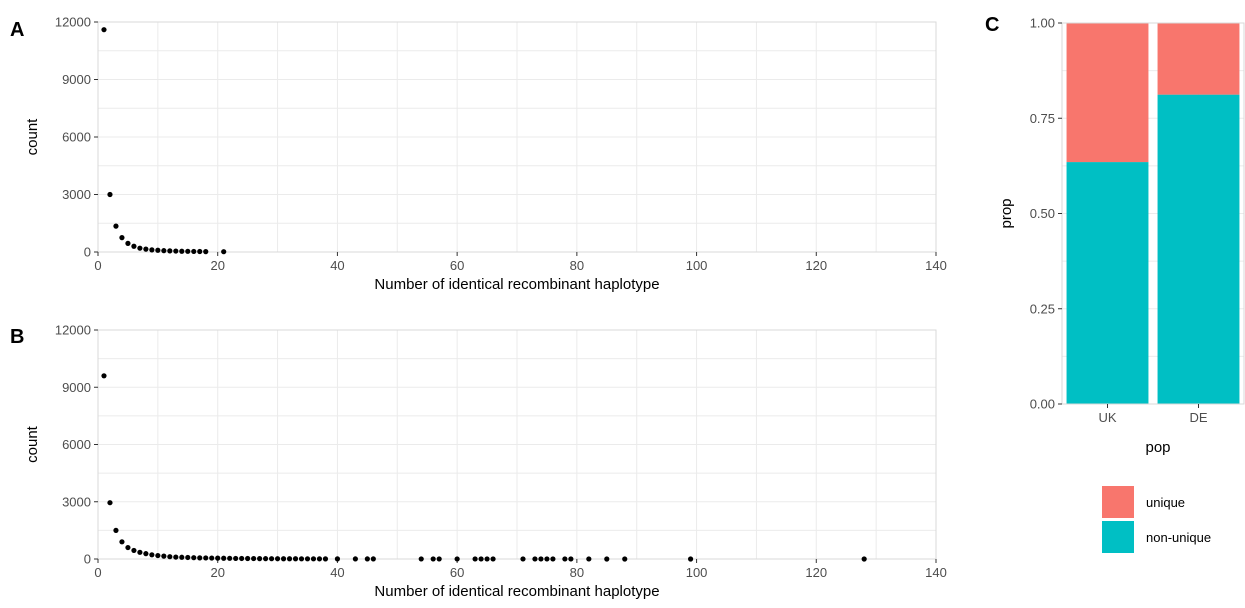 This screenshot has width=1245, height=608. I want to click on panel-a-y-tick-label: 0, so click(87, 252).